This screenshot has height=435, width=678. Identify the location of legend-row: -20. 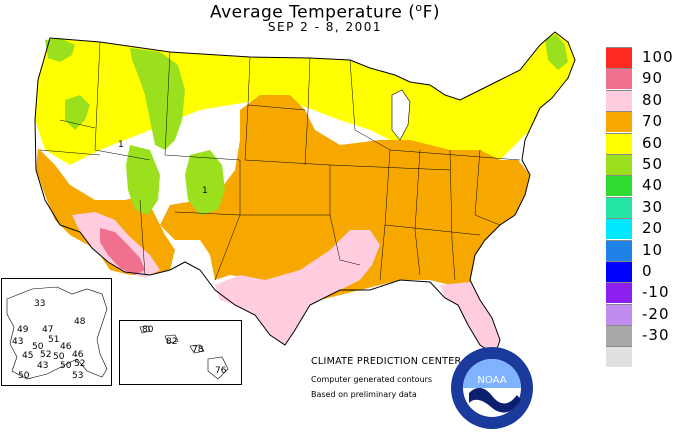
(642, 314).